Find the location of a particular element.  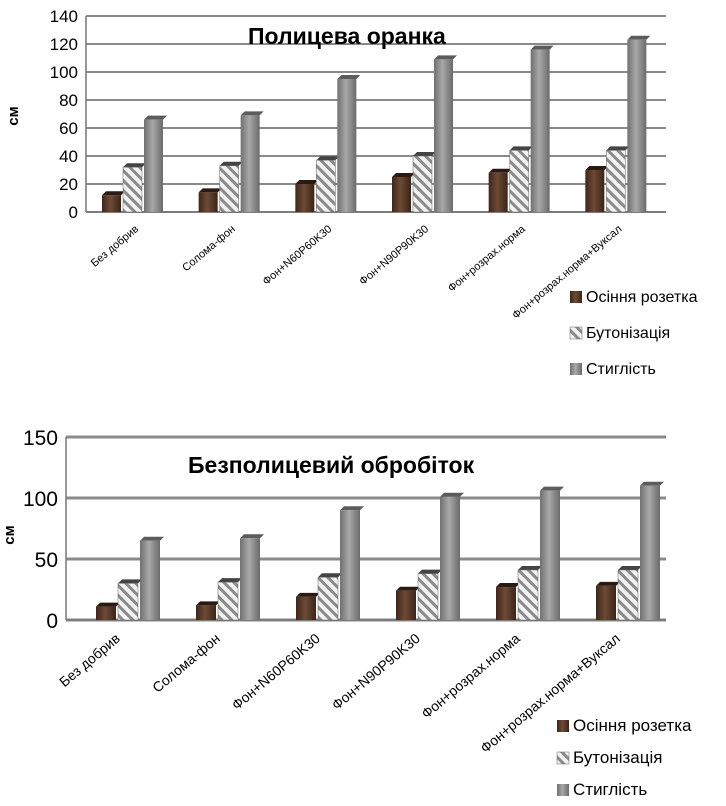

y-tick-label: 150 is located at coordinates (40, 438).